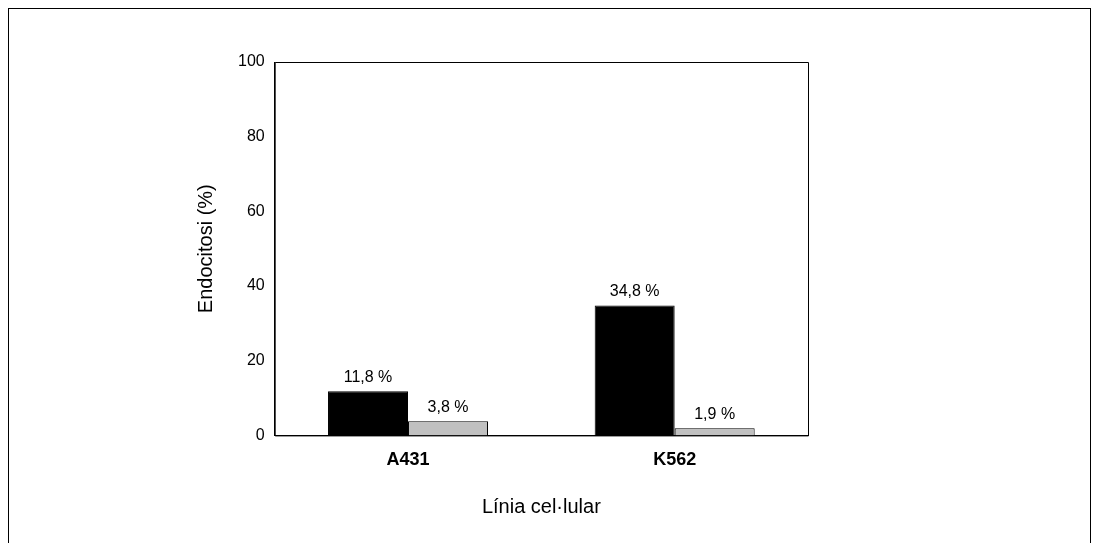 The width and height of the screenshot is (1097, 543). I want to click on y-axis-title: Endocitosi (%), so click(204, 249).